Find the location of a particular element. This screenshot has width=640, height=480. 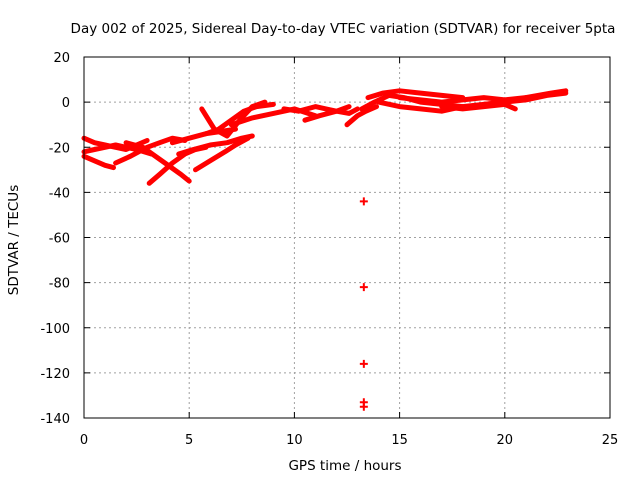

y-tick-label: -120 is located at coordinates (55, 374).